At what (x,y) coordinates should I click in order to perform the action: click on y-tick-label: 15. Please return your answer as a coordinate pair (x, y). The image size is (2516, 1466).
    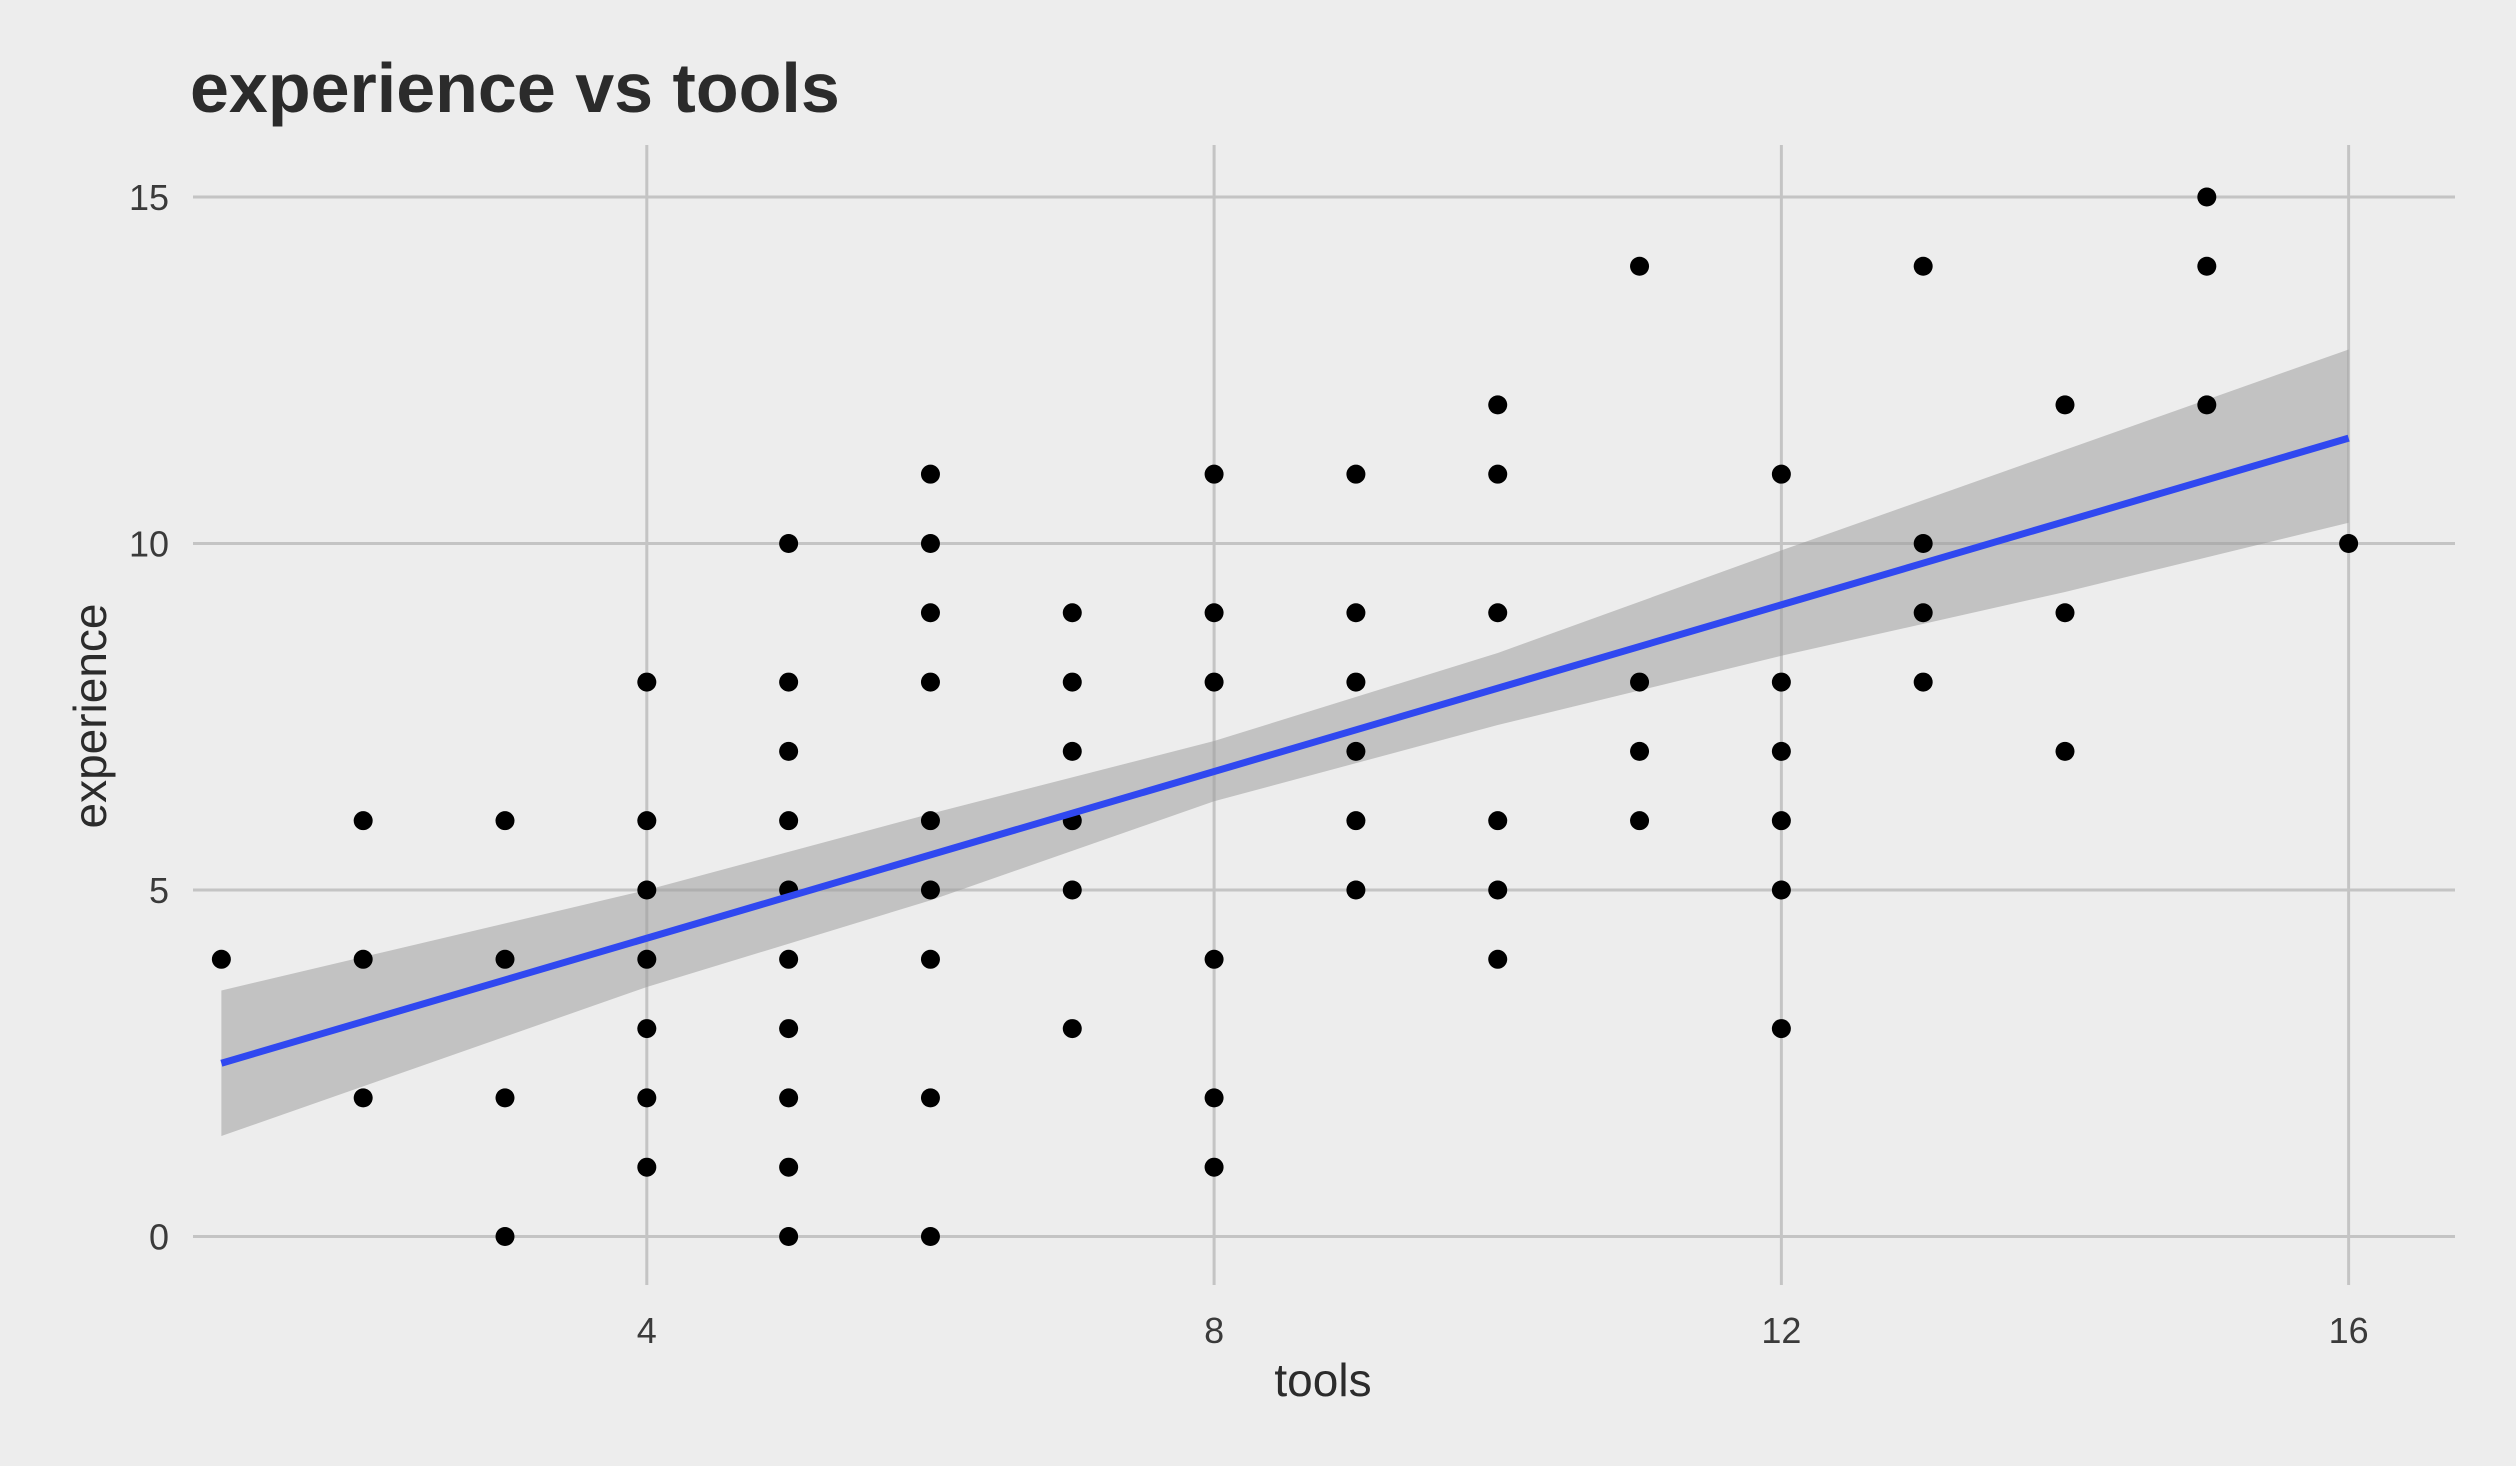
    Looking at the image, I should click on (149, 197).